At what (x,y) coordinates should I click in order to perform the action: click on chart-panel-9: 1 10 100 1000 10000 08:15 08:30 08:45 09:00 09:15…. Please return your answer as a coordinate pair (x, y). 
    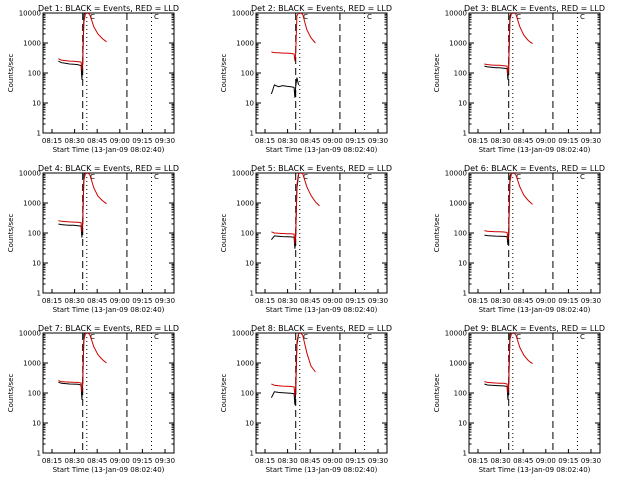
    Looking at the image, I should click on (519, 399).